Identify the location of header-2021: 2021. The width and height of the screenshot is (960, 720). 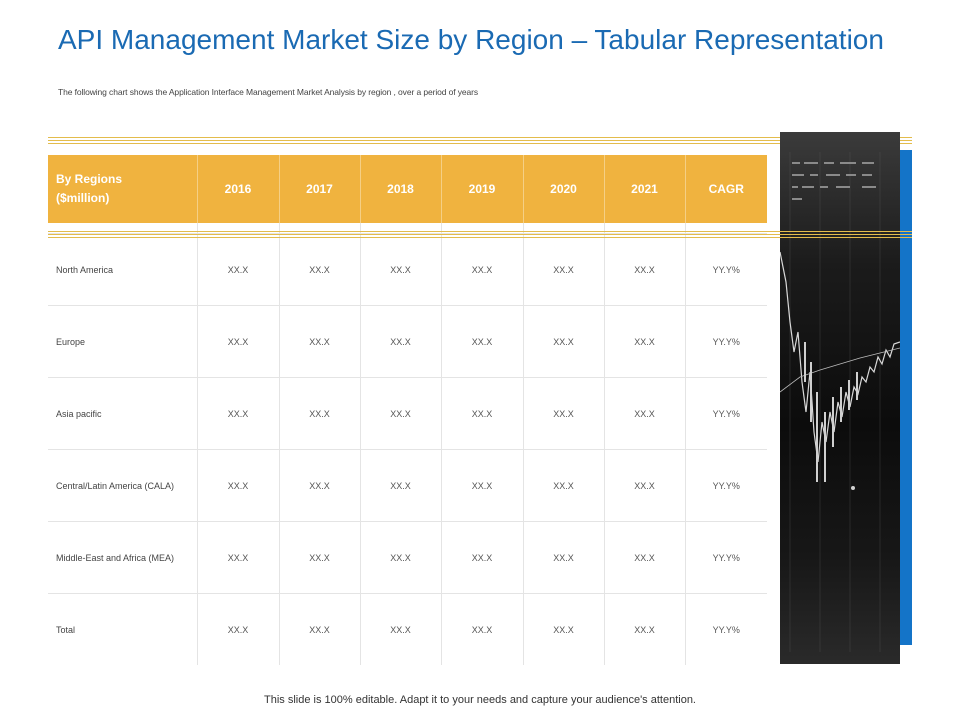
(645, 189).